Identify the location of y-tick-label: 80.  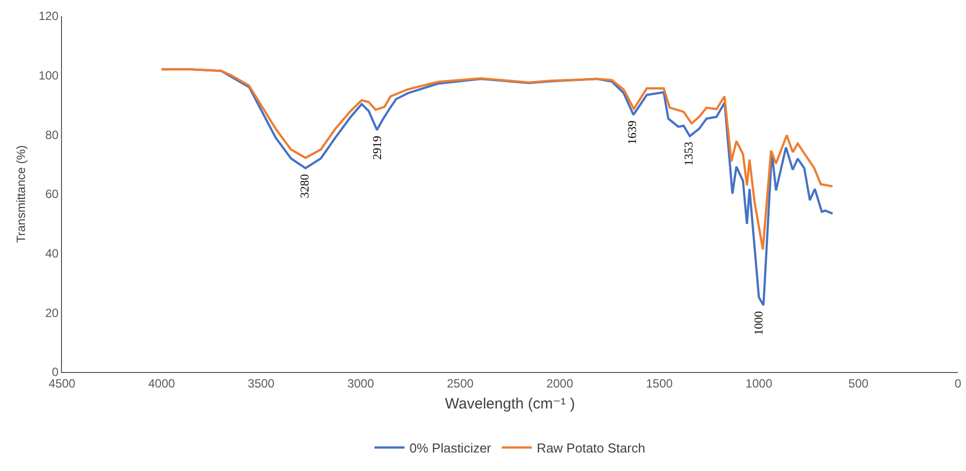
(52, 135).